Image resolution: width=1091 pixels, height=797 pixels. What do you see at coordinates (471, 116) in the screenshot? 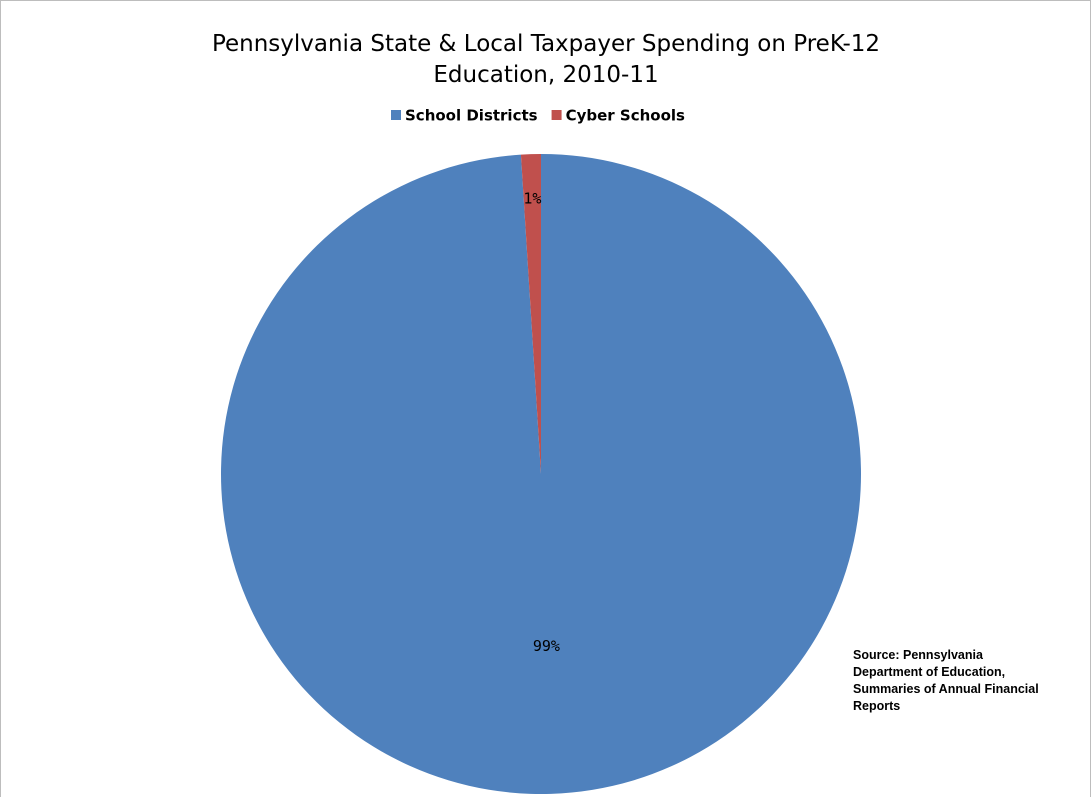
I see `legend-label: School Districts` at bounding box center [471, 116].